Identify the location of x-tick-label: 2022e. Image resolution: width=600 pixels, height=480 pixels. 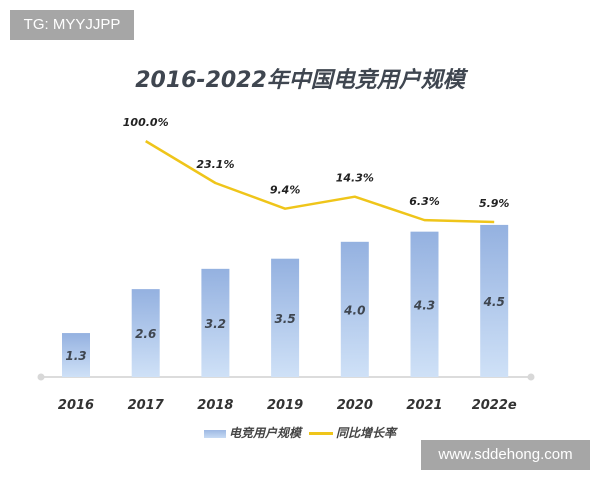
(494, 405).